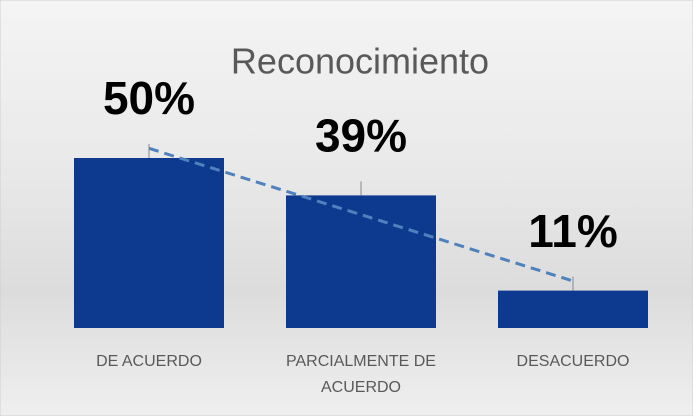  What do you see at coordinates (573, 231) in the screenshot?
I see `data-label: 11%` at bounding box center [573, 231].